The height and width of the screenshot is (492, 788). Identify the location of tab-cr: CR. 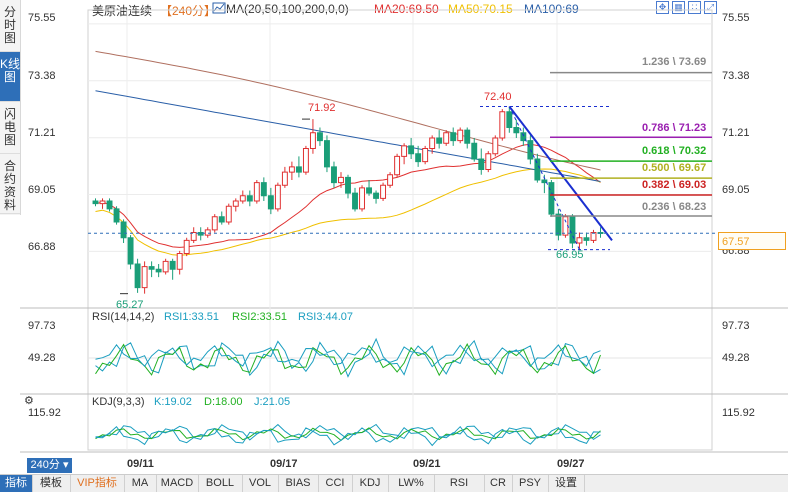
(498, 483).